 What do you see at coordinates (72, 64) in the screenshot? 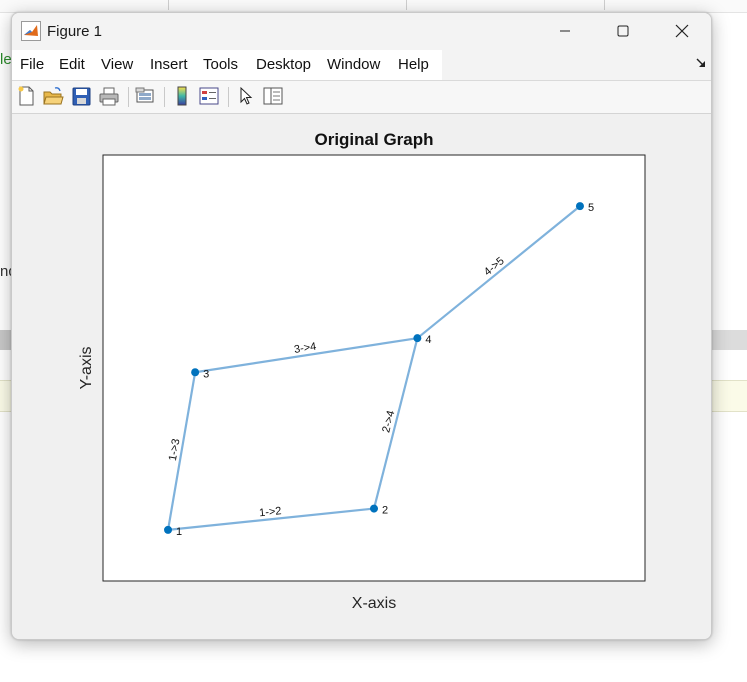
I see `menu-edit: Edit` at bounding box center [72, 64].